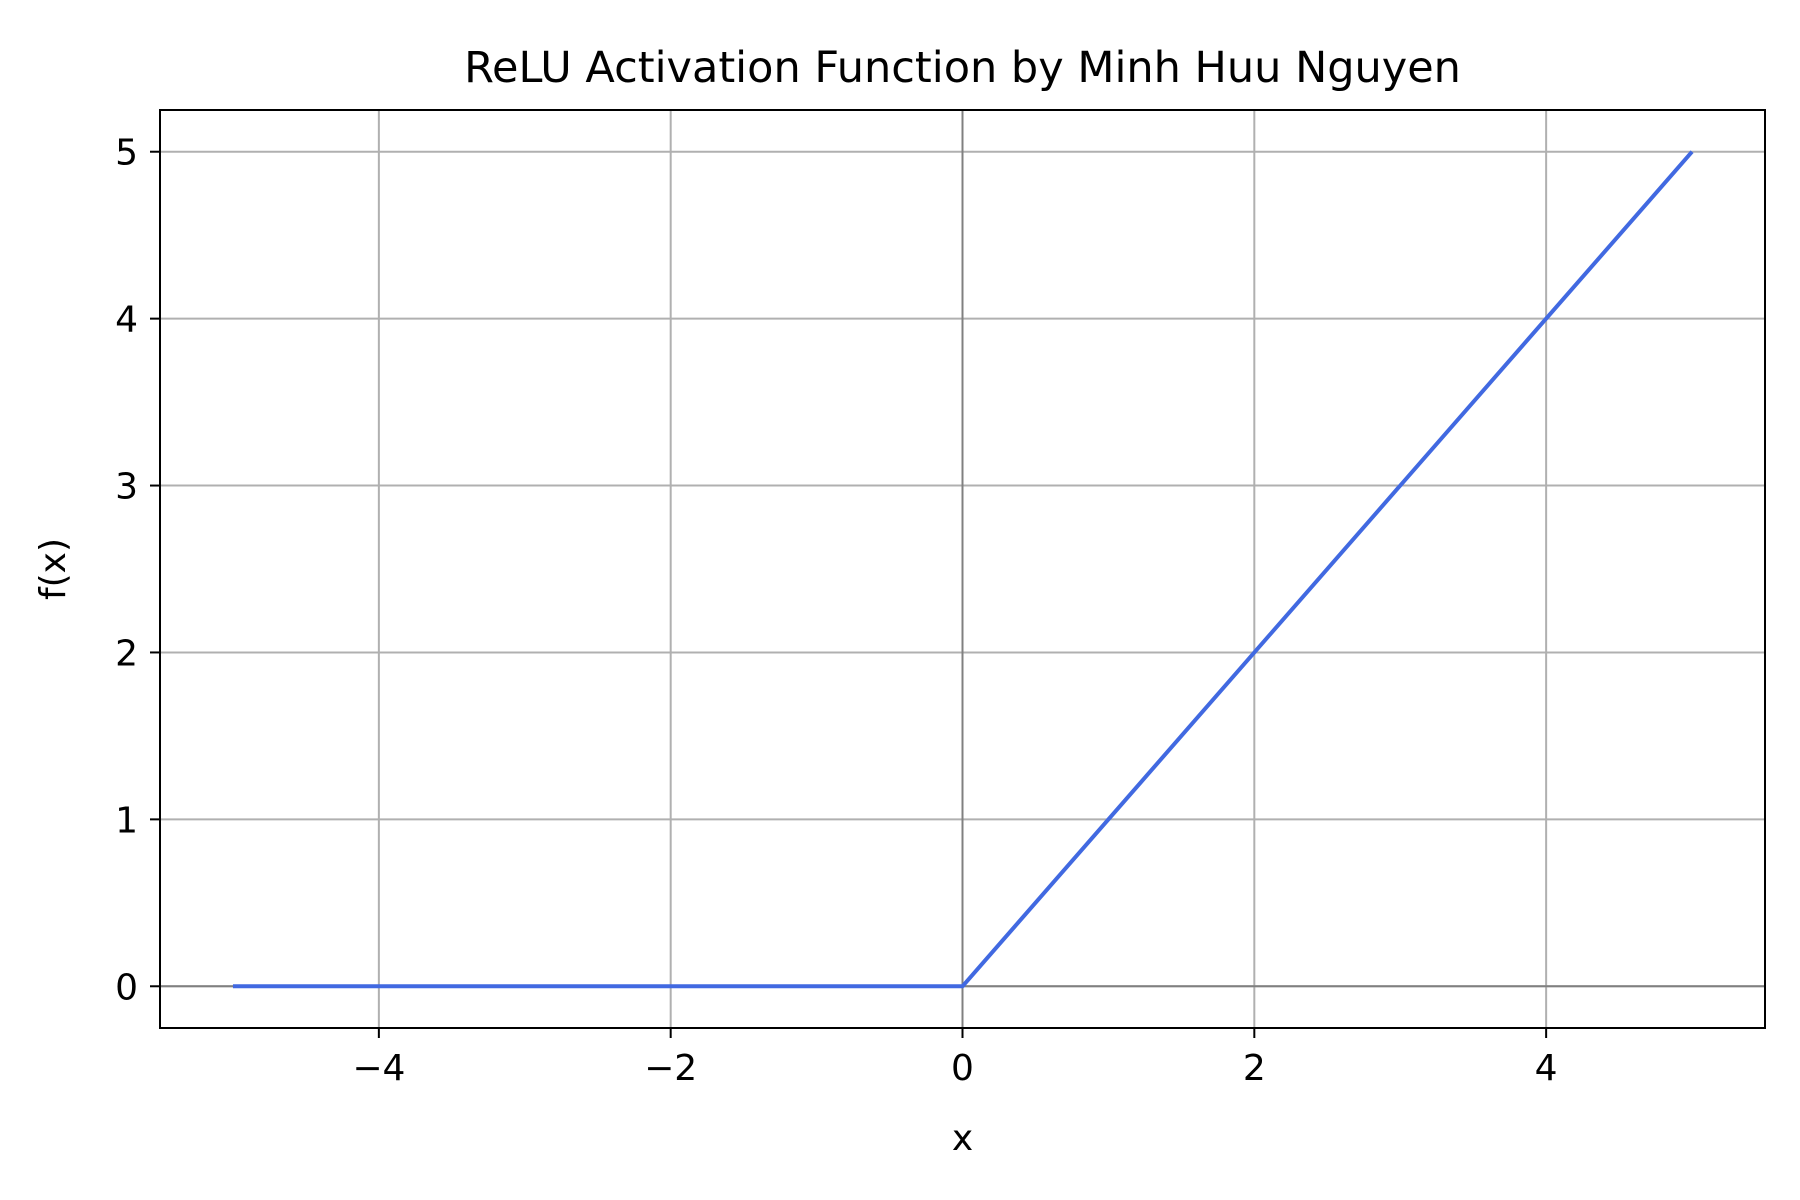 This screenshot has height=1200, width=1800. I want to click on y-tick-label: 2, so click(126, 653).